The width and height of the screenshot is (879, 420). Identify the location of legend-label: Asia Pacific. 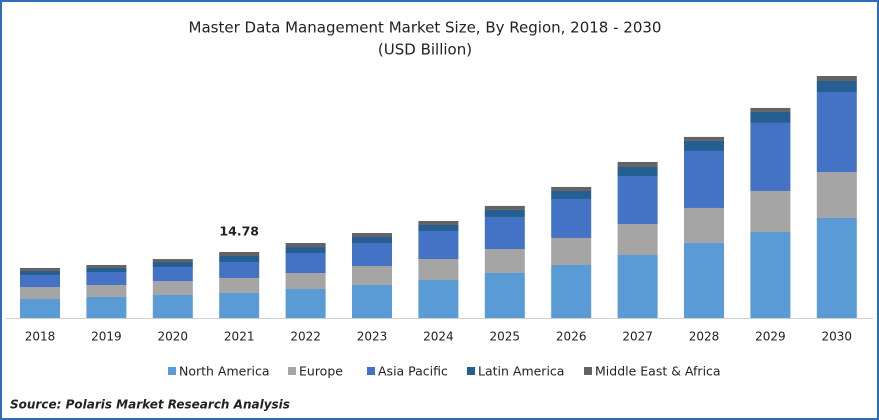
(413, 371).